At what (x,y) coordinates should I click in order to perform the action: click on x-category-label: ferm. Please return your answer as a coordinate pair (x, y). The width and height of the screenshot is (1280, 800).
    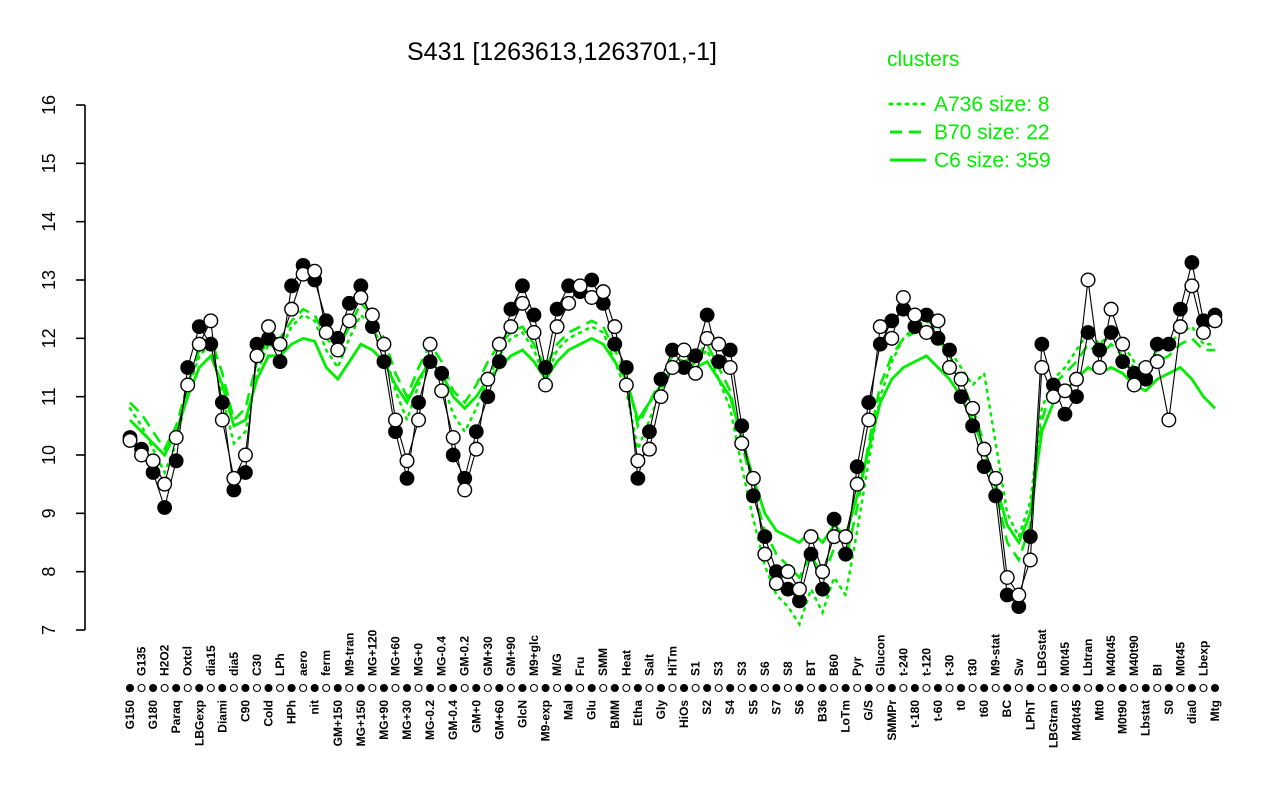
    Looking at the image, I should click on (326, 663).